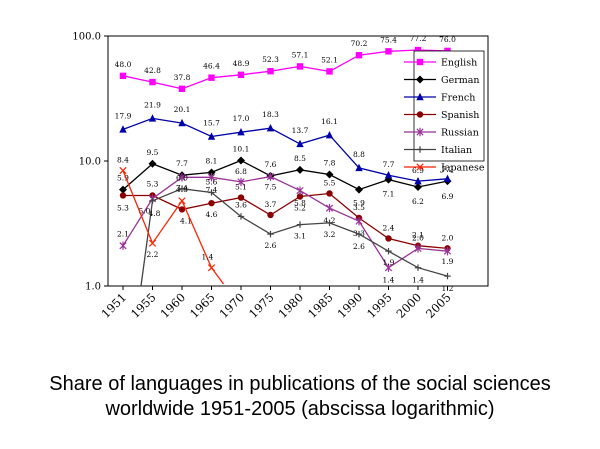  I want to click on data-label: 1.2, so click(448, 288).